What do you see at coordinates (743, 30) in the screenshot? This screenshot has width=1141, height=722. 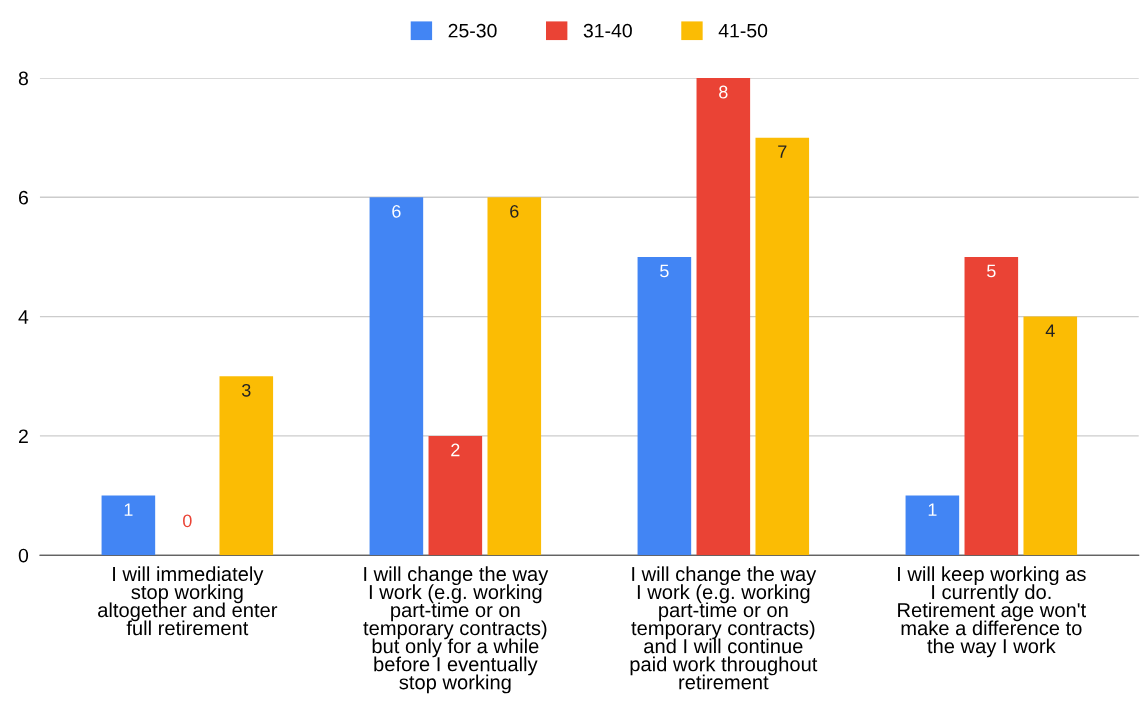 I see `legend-label: 41-50` at bounding box center [743, 30].